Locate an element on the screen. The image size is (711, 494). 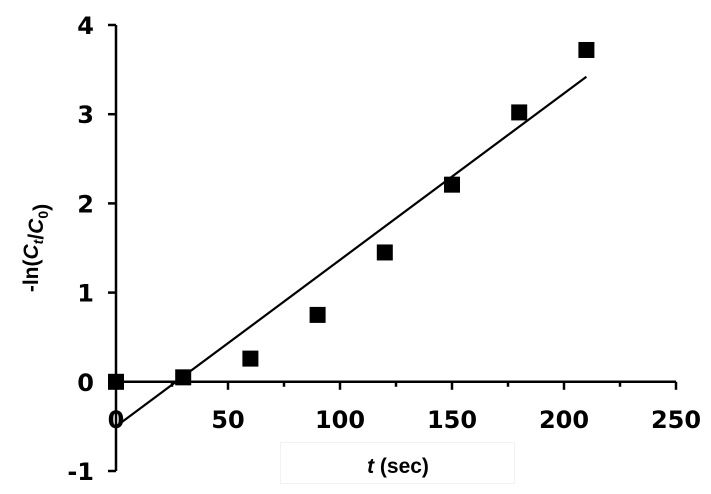
x-axis-label-box is located at coordinates (397, 463).